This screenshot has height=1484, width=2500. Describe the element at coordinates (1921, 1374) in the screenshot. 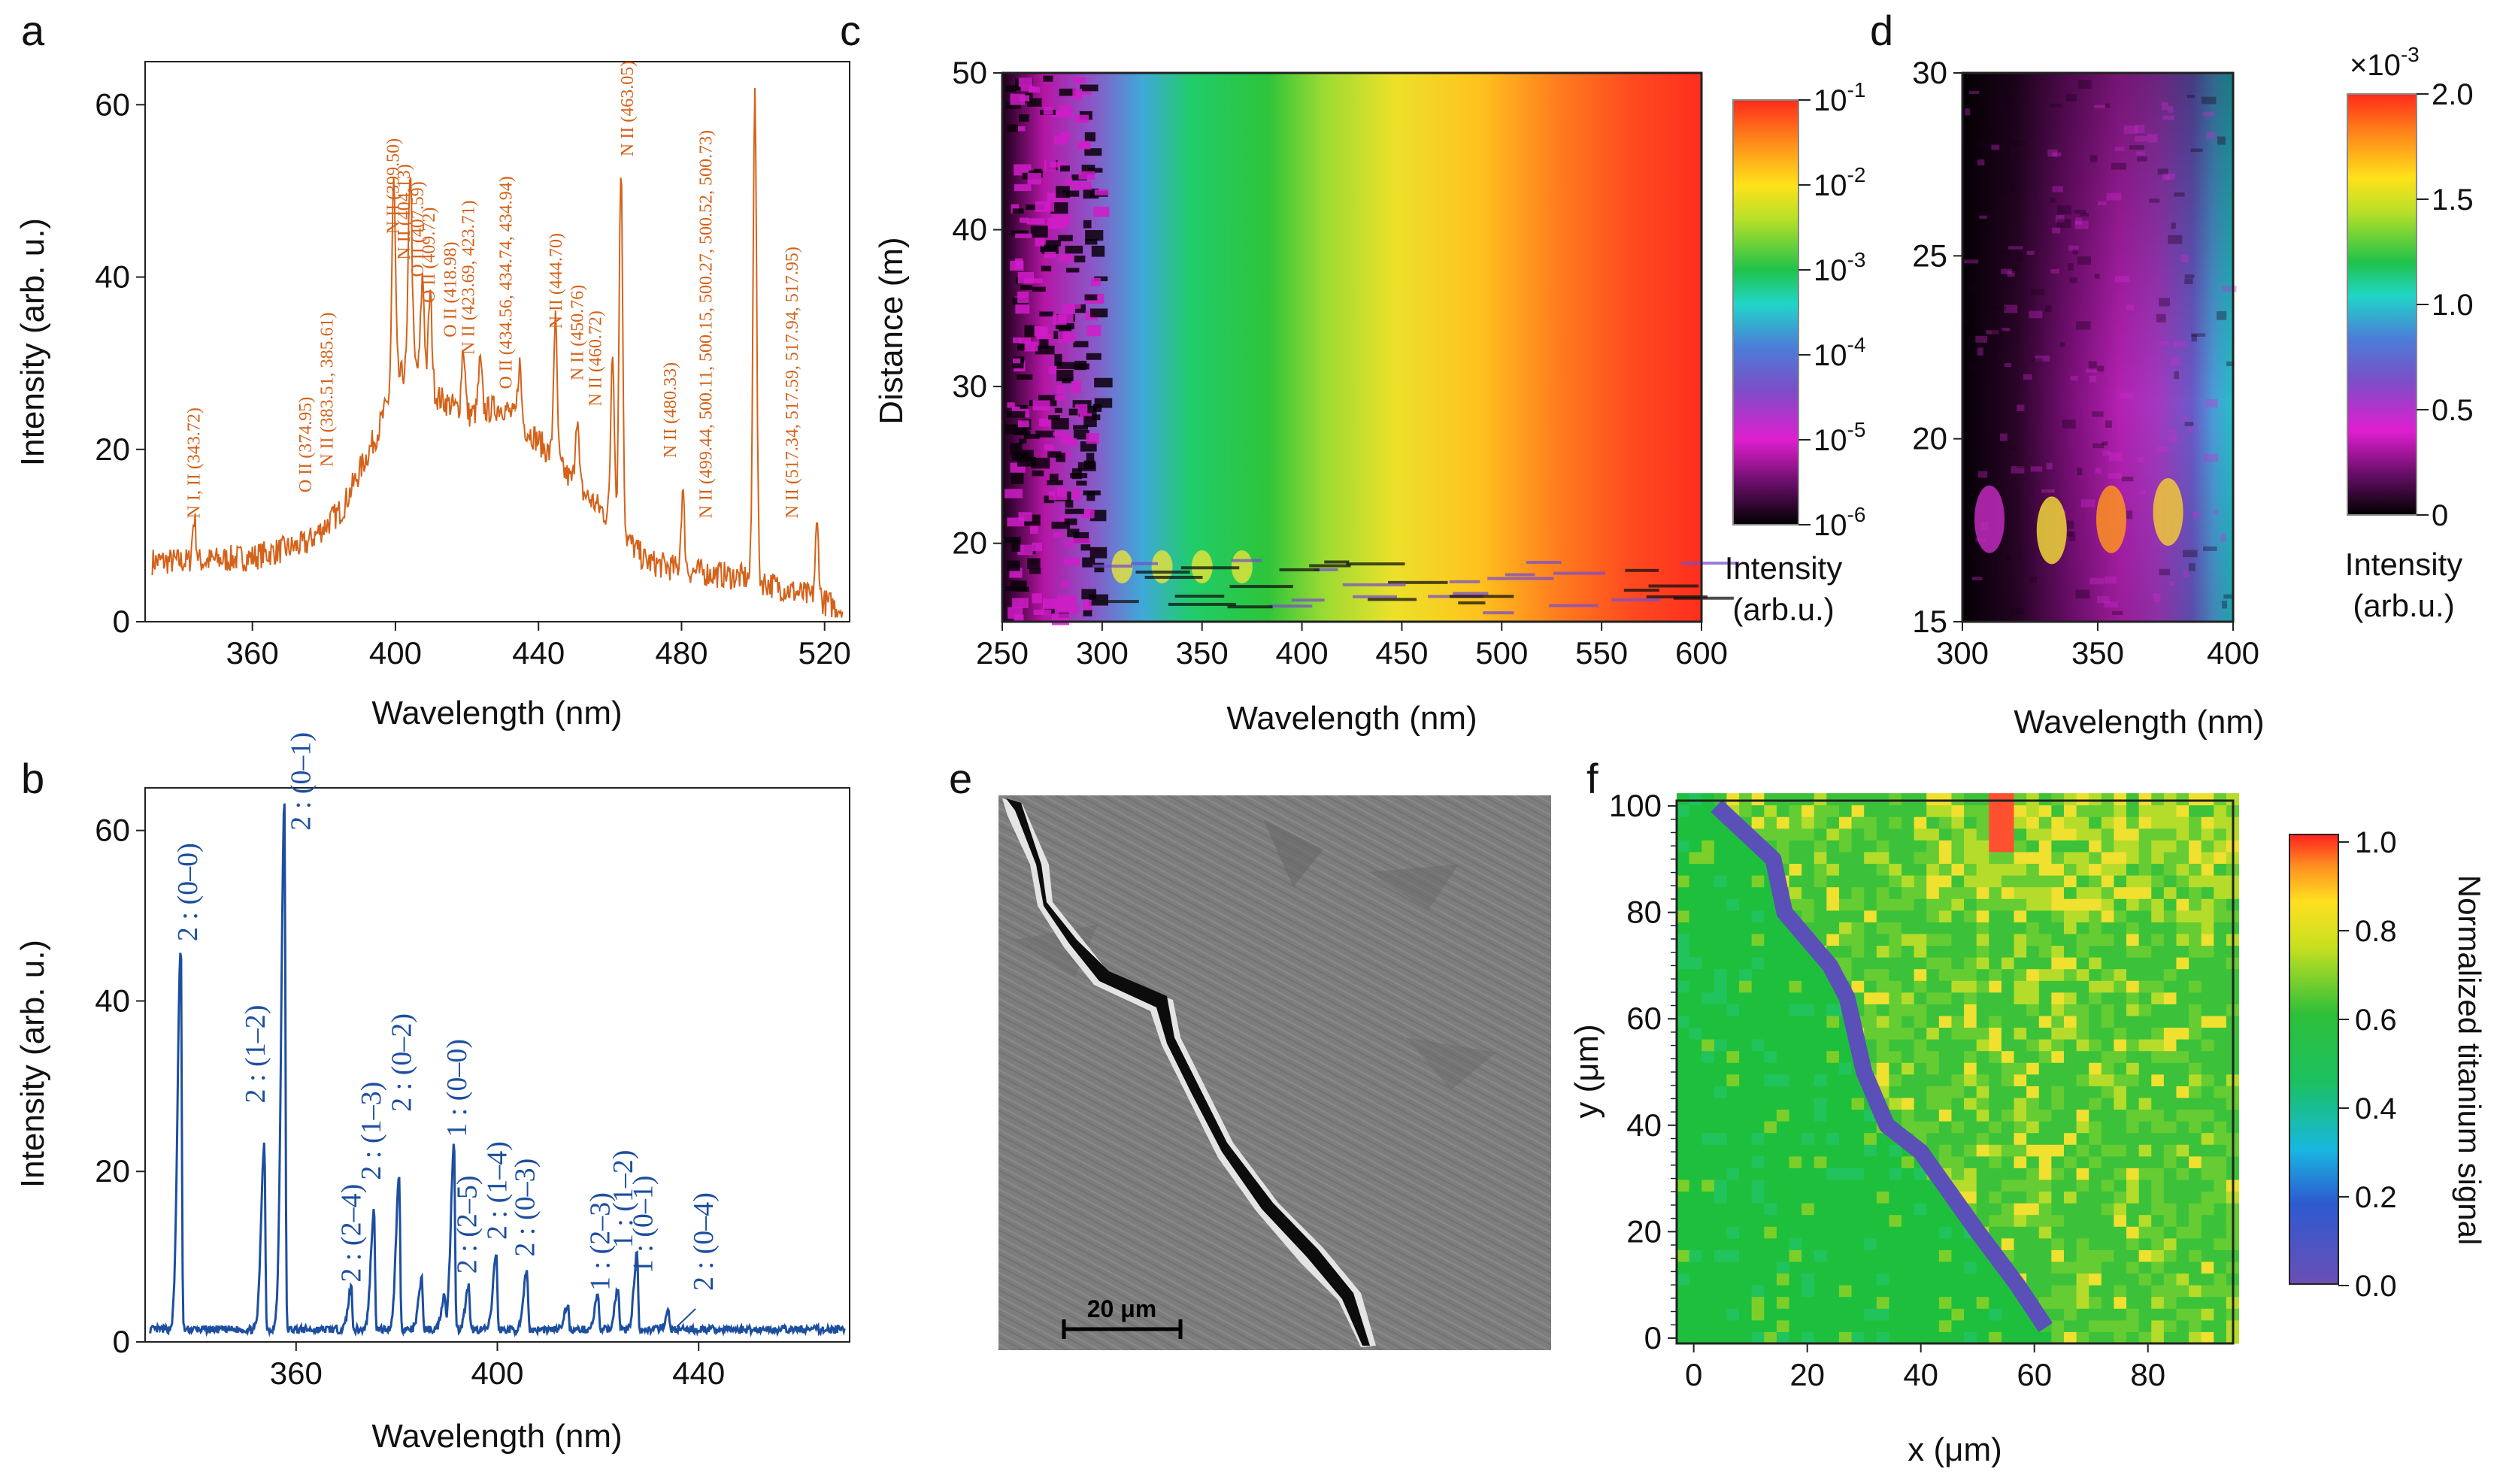

I see `x-tick-label: 40` at that location.